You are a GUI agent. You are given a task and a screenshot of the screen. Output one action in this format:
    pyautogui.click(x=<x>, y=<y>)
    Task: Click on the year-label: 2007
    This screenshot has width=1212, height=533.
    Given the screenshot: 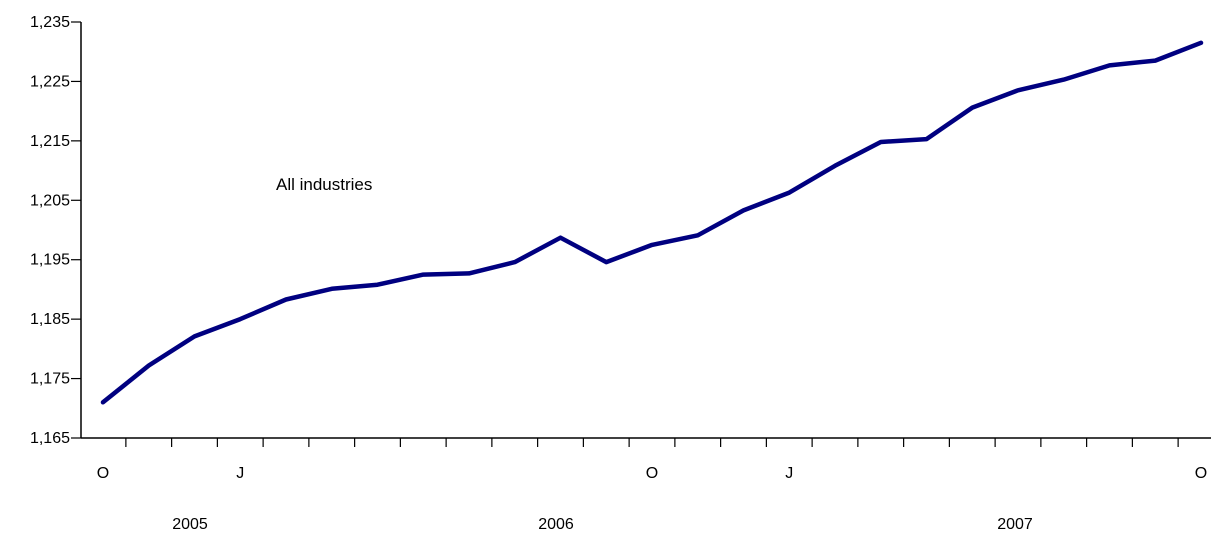 What is the action you would take?
    pyautogui.click(x=1015, y=524)
    